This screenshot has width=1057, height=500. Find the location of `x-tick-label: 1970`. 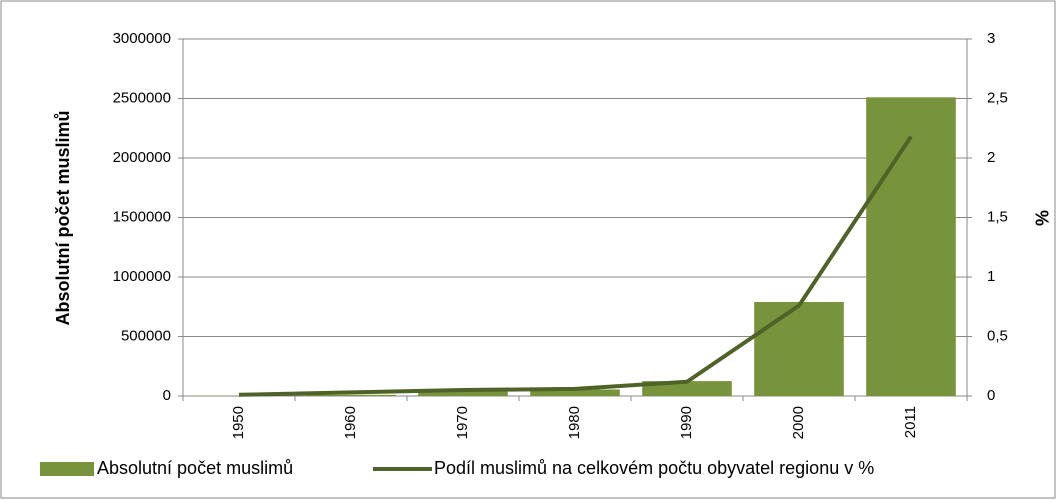

x-tick-label: 1970 is located at coordinates (462, 422).